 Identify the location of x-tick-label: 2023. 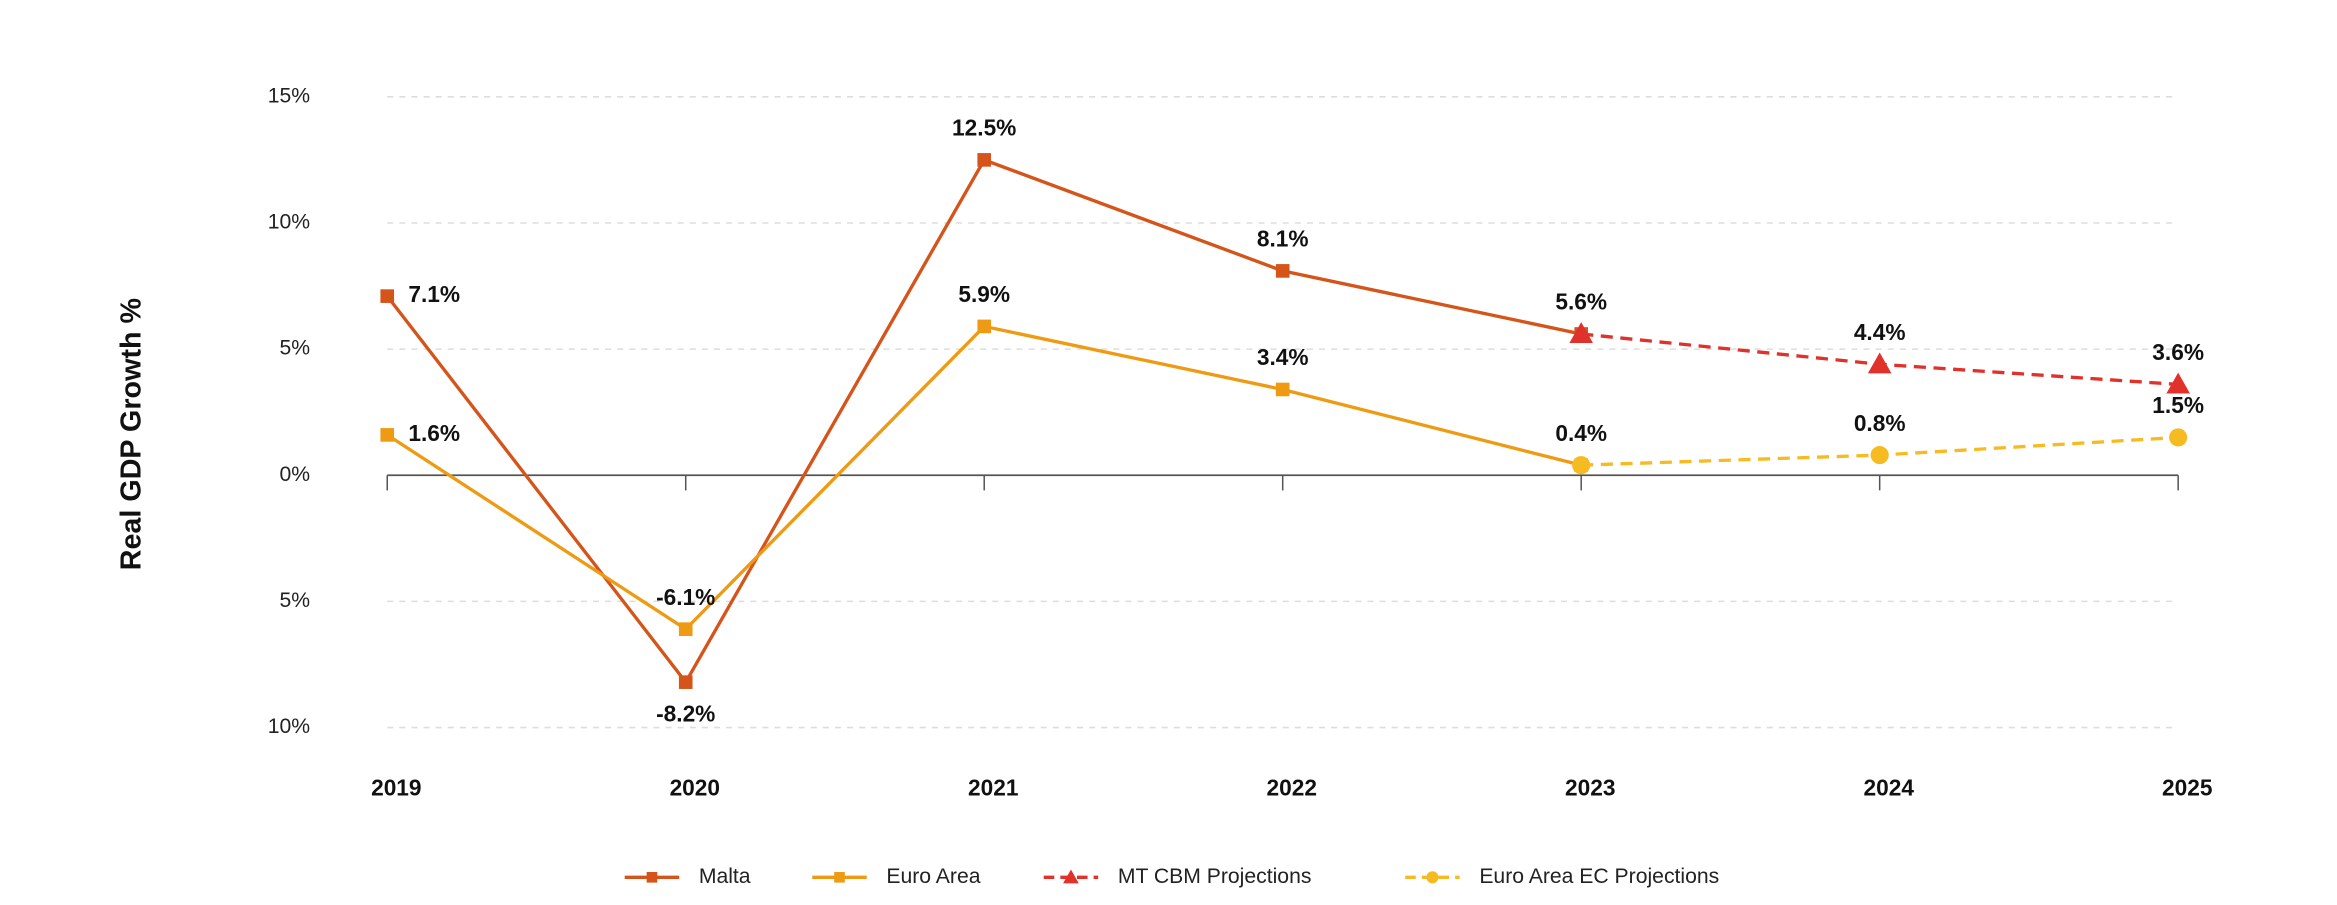
(1590, 788).